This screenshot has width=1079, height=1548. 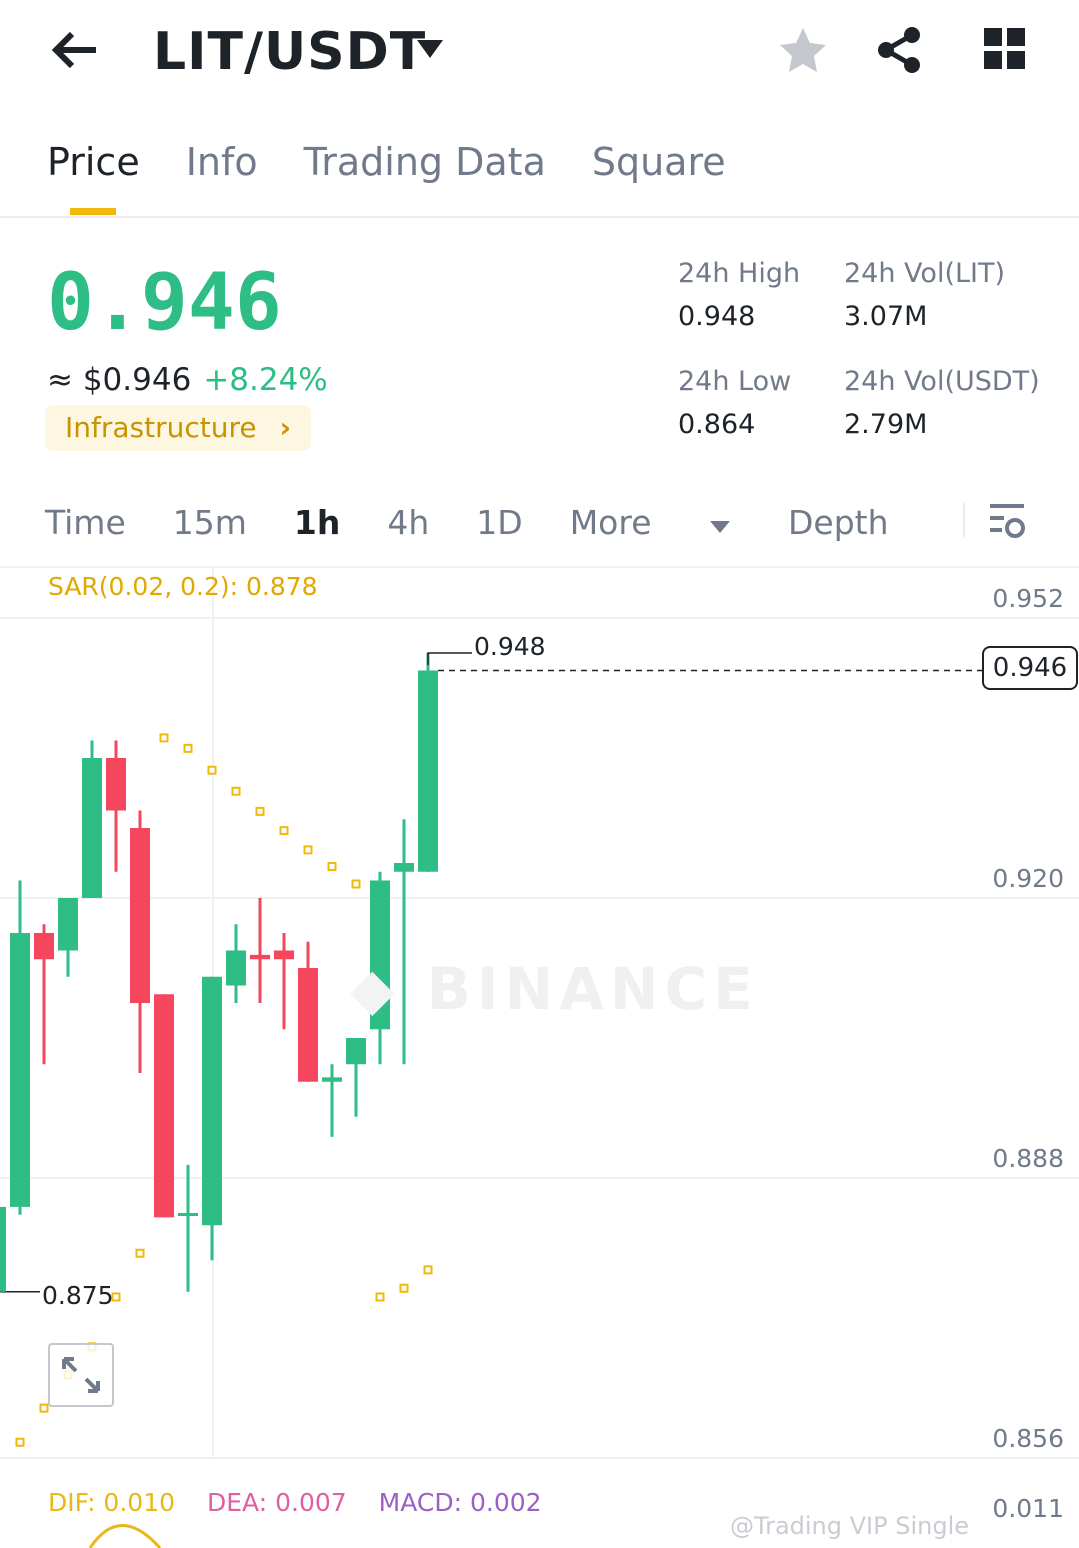 I want to click on star-icon, so click(x=803, y=50).